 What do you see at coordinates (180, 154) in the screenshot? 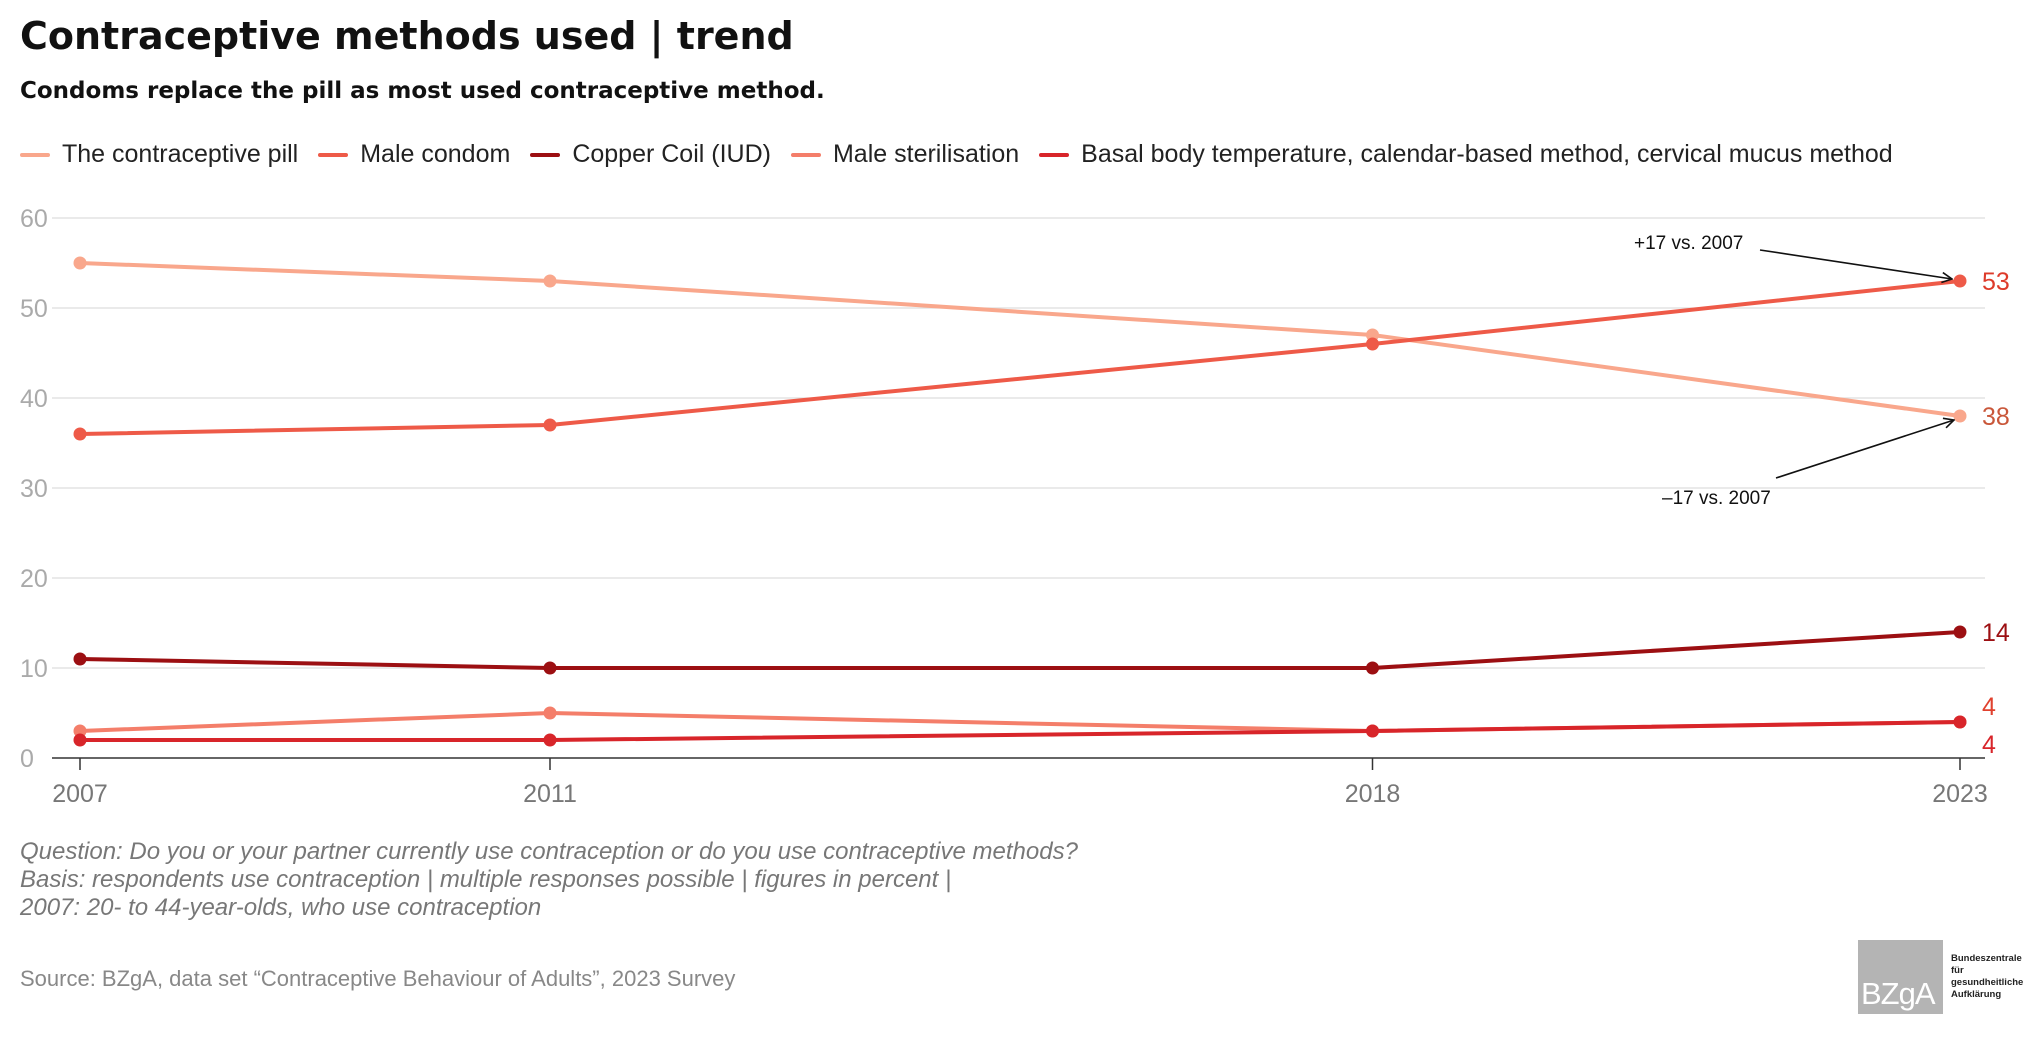
I see `legend-label: The contraceptive pill` at bounding box center [180, 154].